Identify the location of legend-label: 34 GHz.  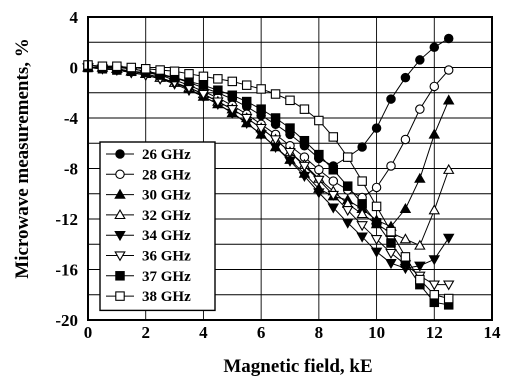
(166, 236).